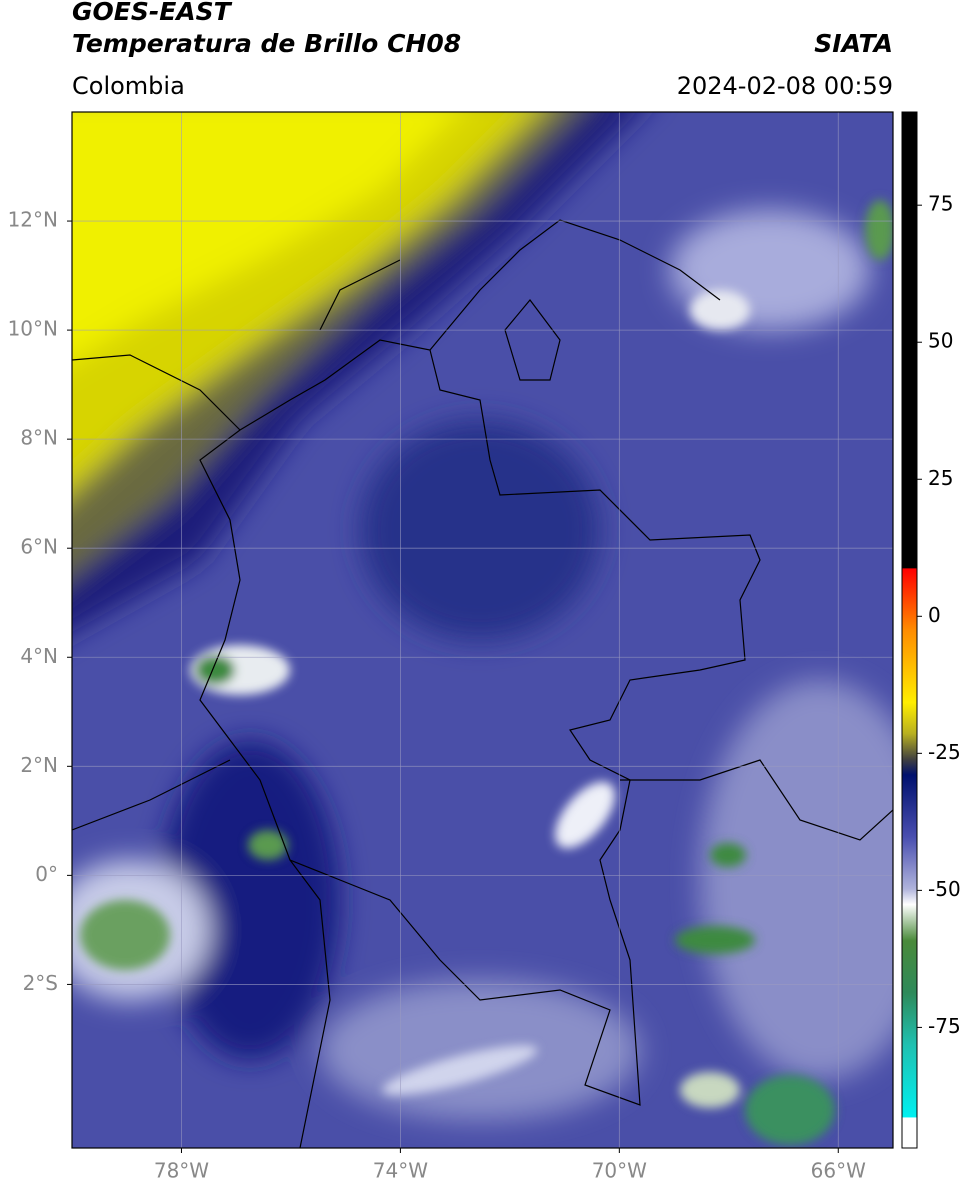 The height and width of the screenshot is (1194, 966). I want to click on lat-tick-label: 4°N, so click(39, 656).